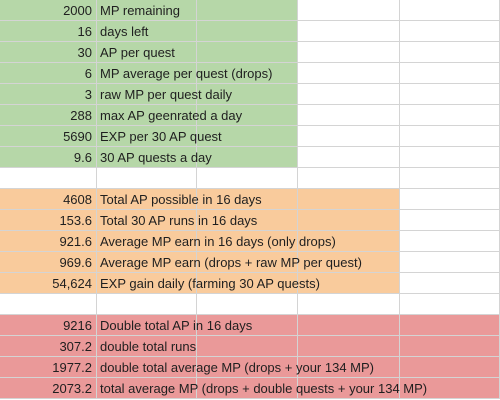 This screenshot has height=400, width=500. I want to click on sheet-row: 4608 Total AP possible in 16 days, so click(250, 199).